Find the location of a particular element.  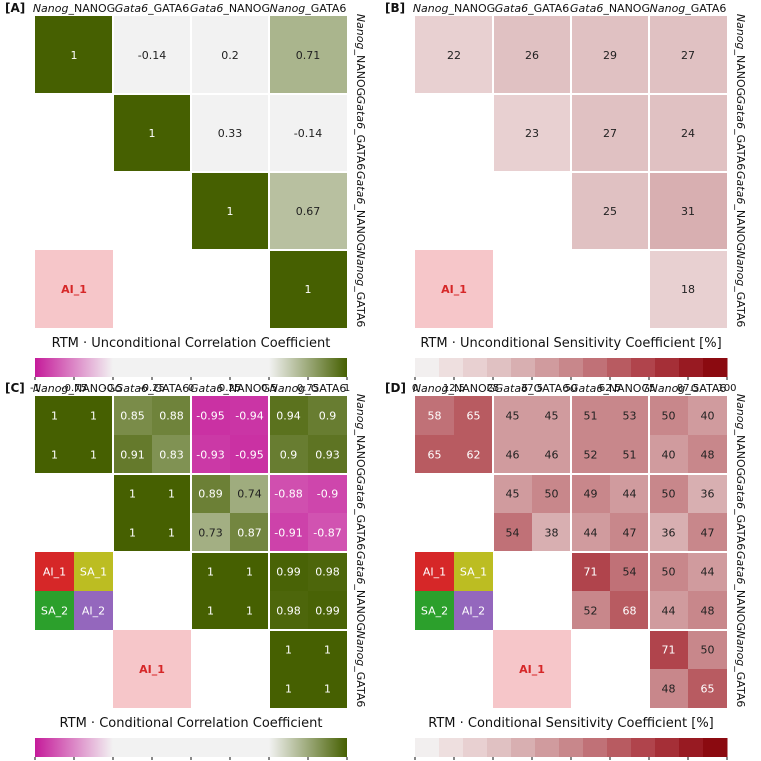

cell-value: 46 is located at coordinates (513, 455).